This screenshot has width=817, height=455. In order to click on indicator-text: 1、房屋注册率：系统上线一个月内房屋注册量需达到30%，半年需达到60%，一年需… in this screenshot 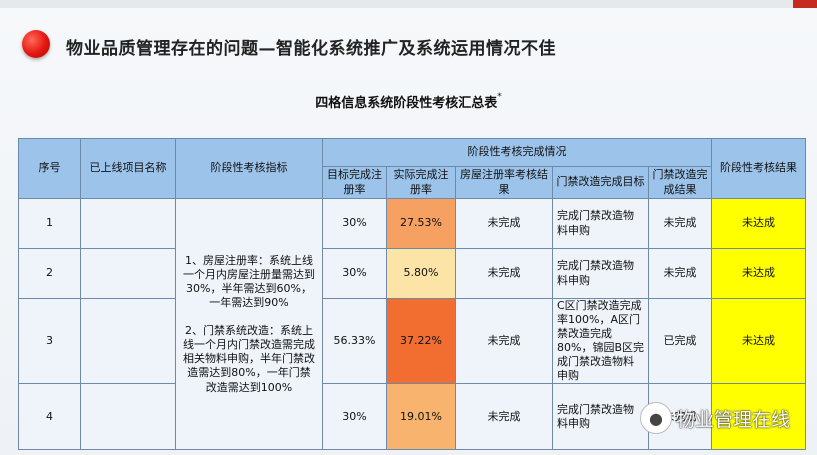, I will do `click(249, 323)`.